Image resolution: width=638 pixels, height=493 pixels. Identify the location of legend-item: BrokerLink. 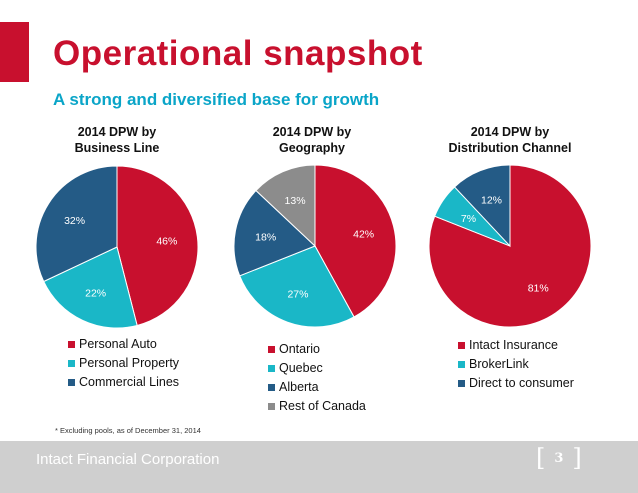
(516, 364).